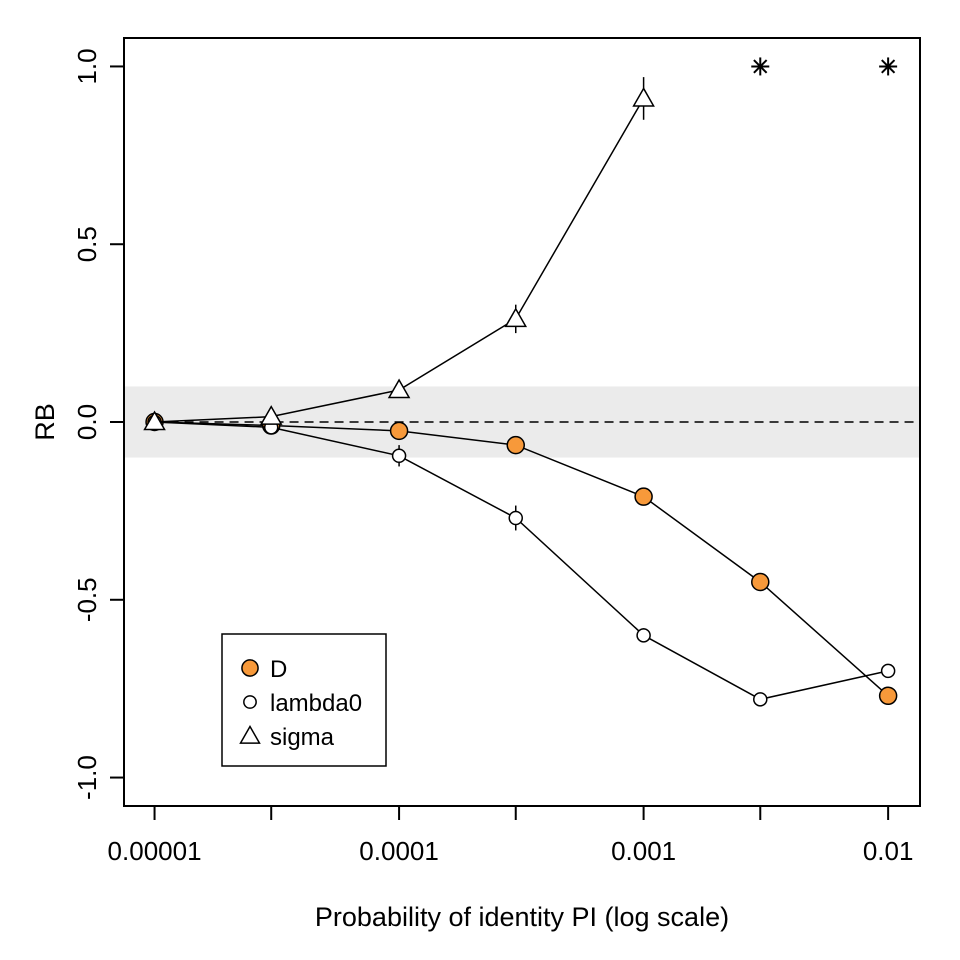 The width and height of the screenshot is (960, 960). I want to click on legend-marker-D, so click(250, 668).